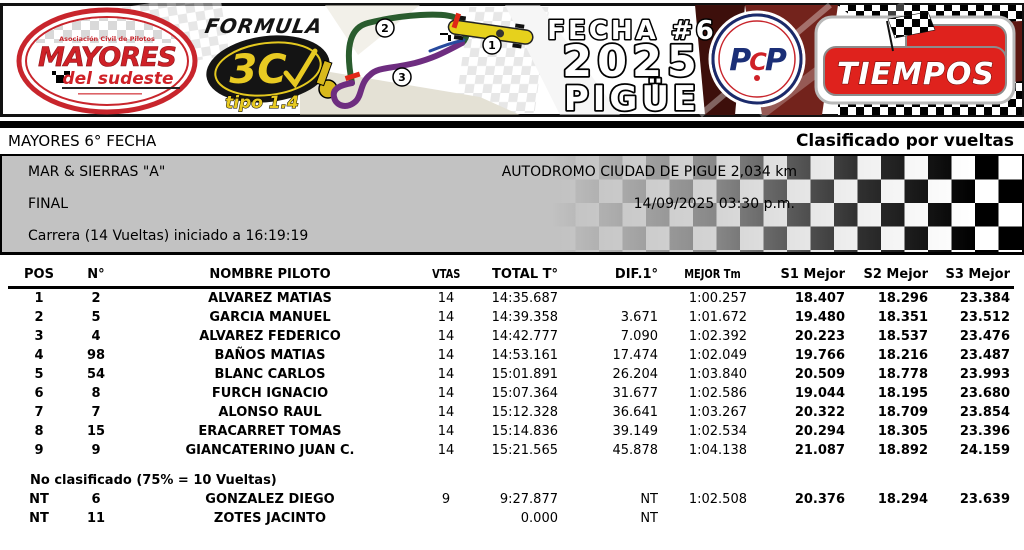 Image resolution: width=1024 pixels, height=550 pixels. What do you see at coordinates (39, 336) in the screenshot?
I see `cell-pos: 3` at bounding box center [39, 336].